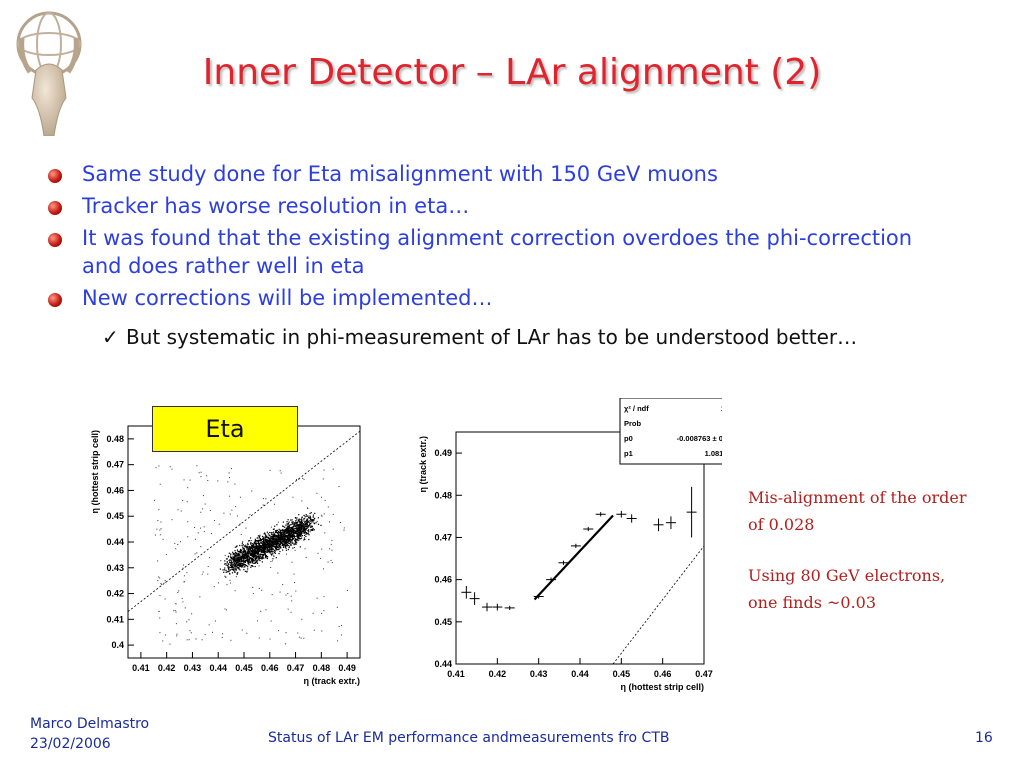 Image resolution: width=1024 pixels, height=768 pixels. What do you see at coordinates (498, 674) in the screenshot?
I see `plot2-x-tick-label: 0.42` at bounding box center [498, 674].